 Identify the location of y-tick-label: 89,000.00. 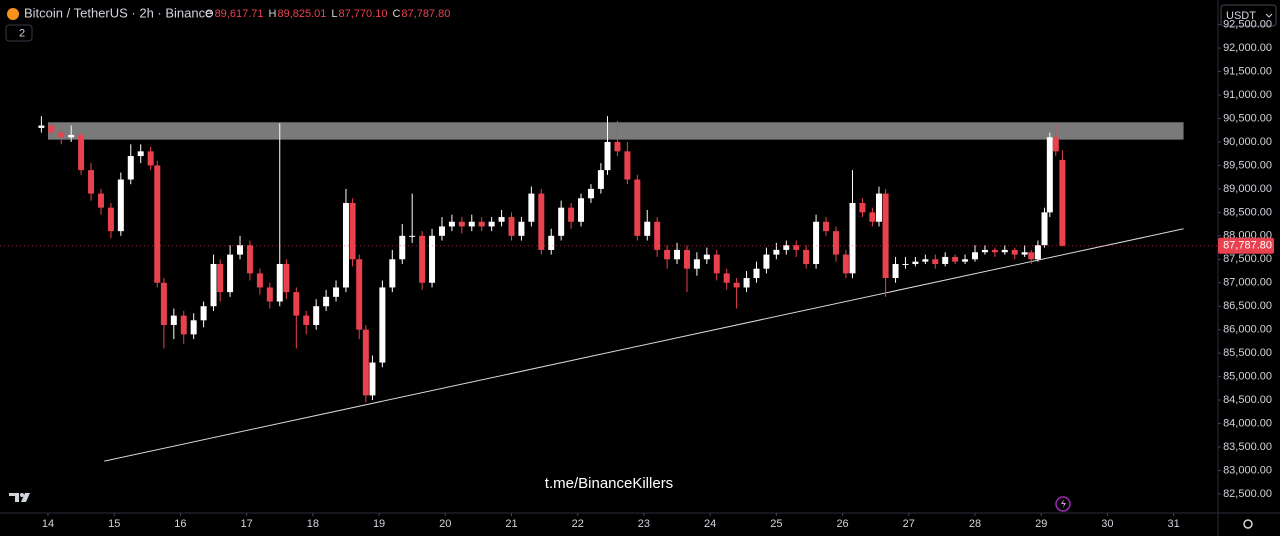
(1247, 189).